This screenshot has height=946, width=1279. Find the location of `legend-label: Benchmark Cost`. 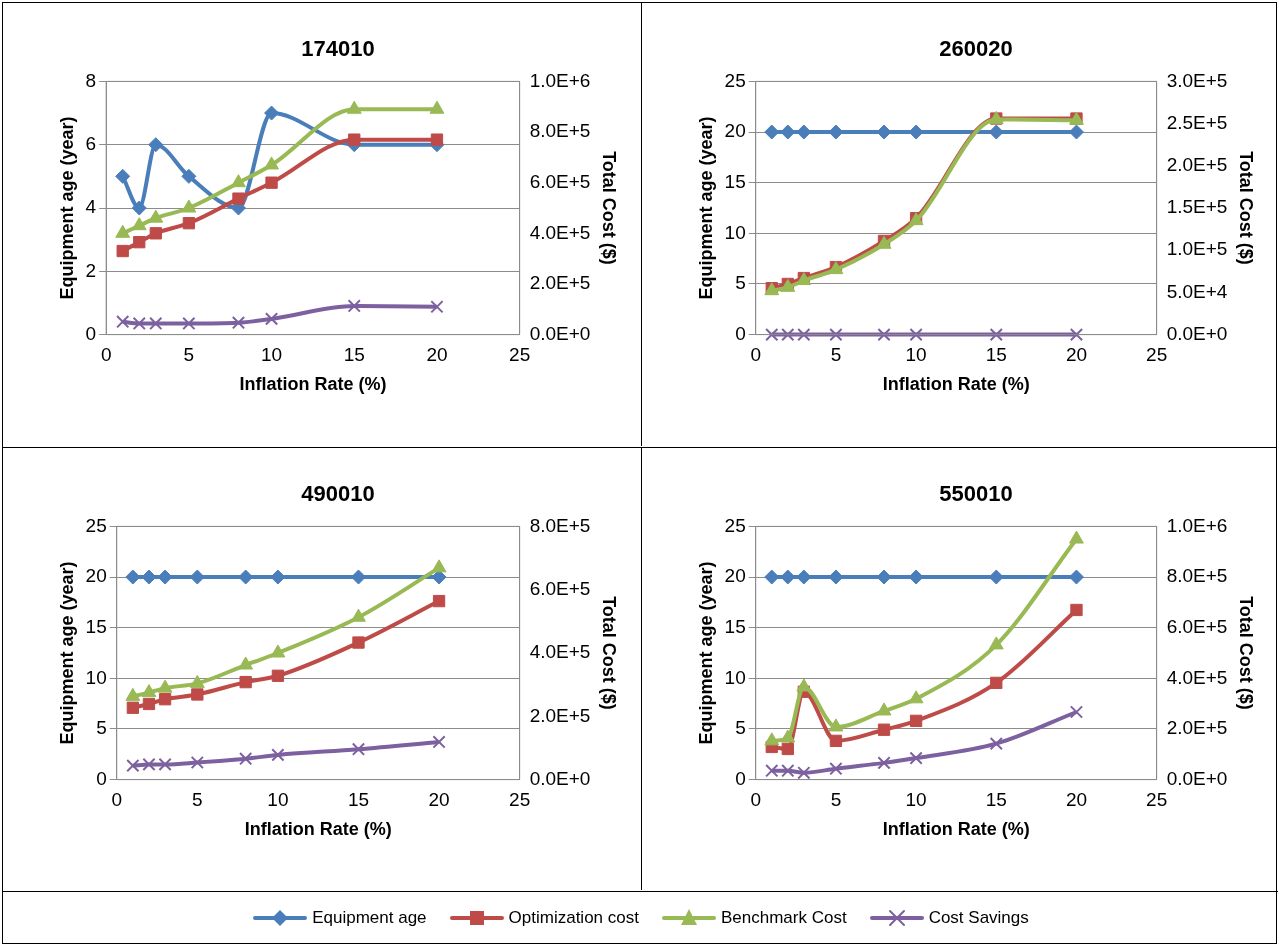

legend-label: Benchmark Cost is located at coordinates (783, 918).